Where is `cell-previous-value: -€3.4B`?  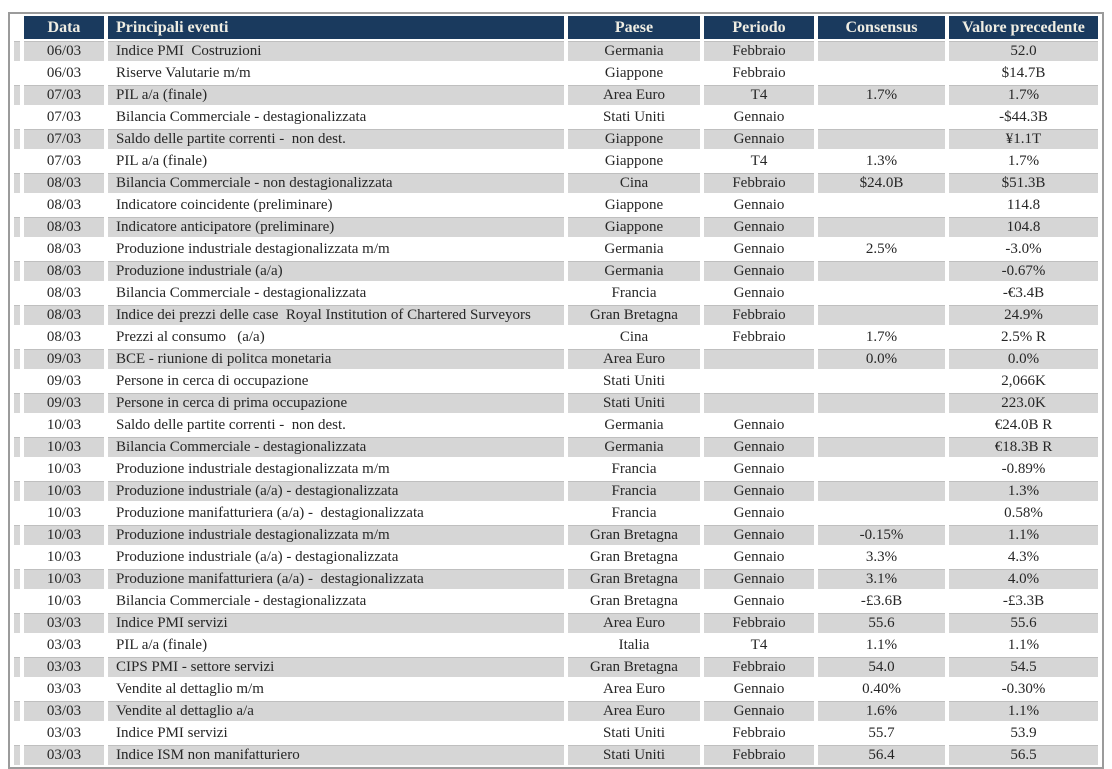
cell-previous-value: -€3.4B is located at coordinates (1023, 293).